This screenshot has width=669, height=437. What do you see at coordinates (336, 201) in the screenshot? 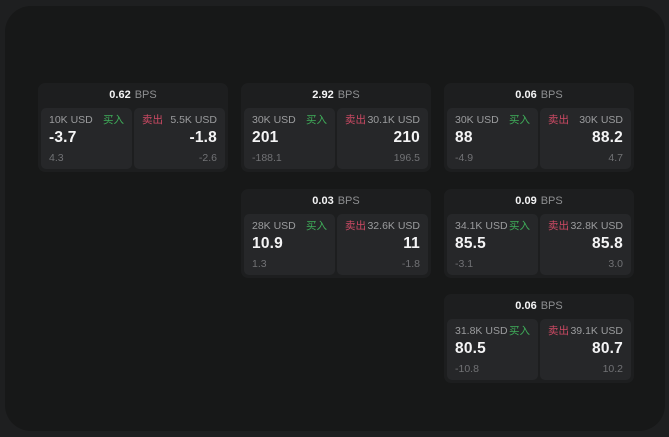
I see `bps-header: 0.03 BPS` at bounding box center [336, 201].